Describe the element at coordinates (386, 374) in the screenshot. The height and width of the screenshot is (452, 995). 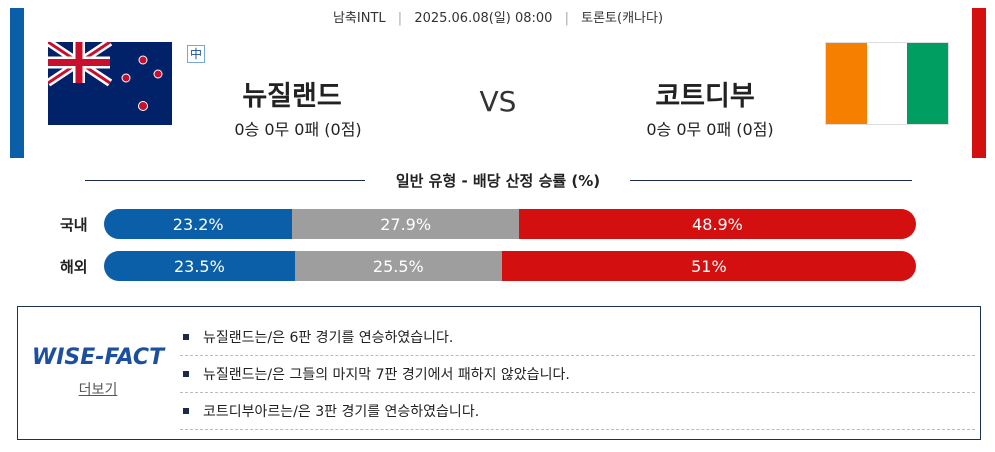
I see `fact-text: 뉴질랜드는/은 그들의 마지막 7판 경기에서 패하지 않았습니다.` at that location.